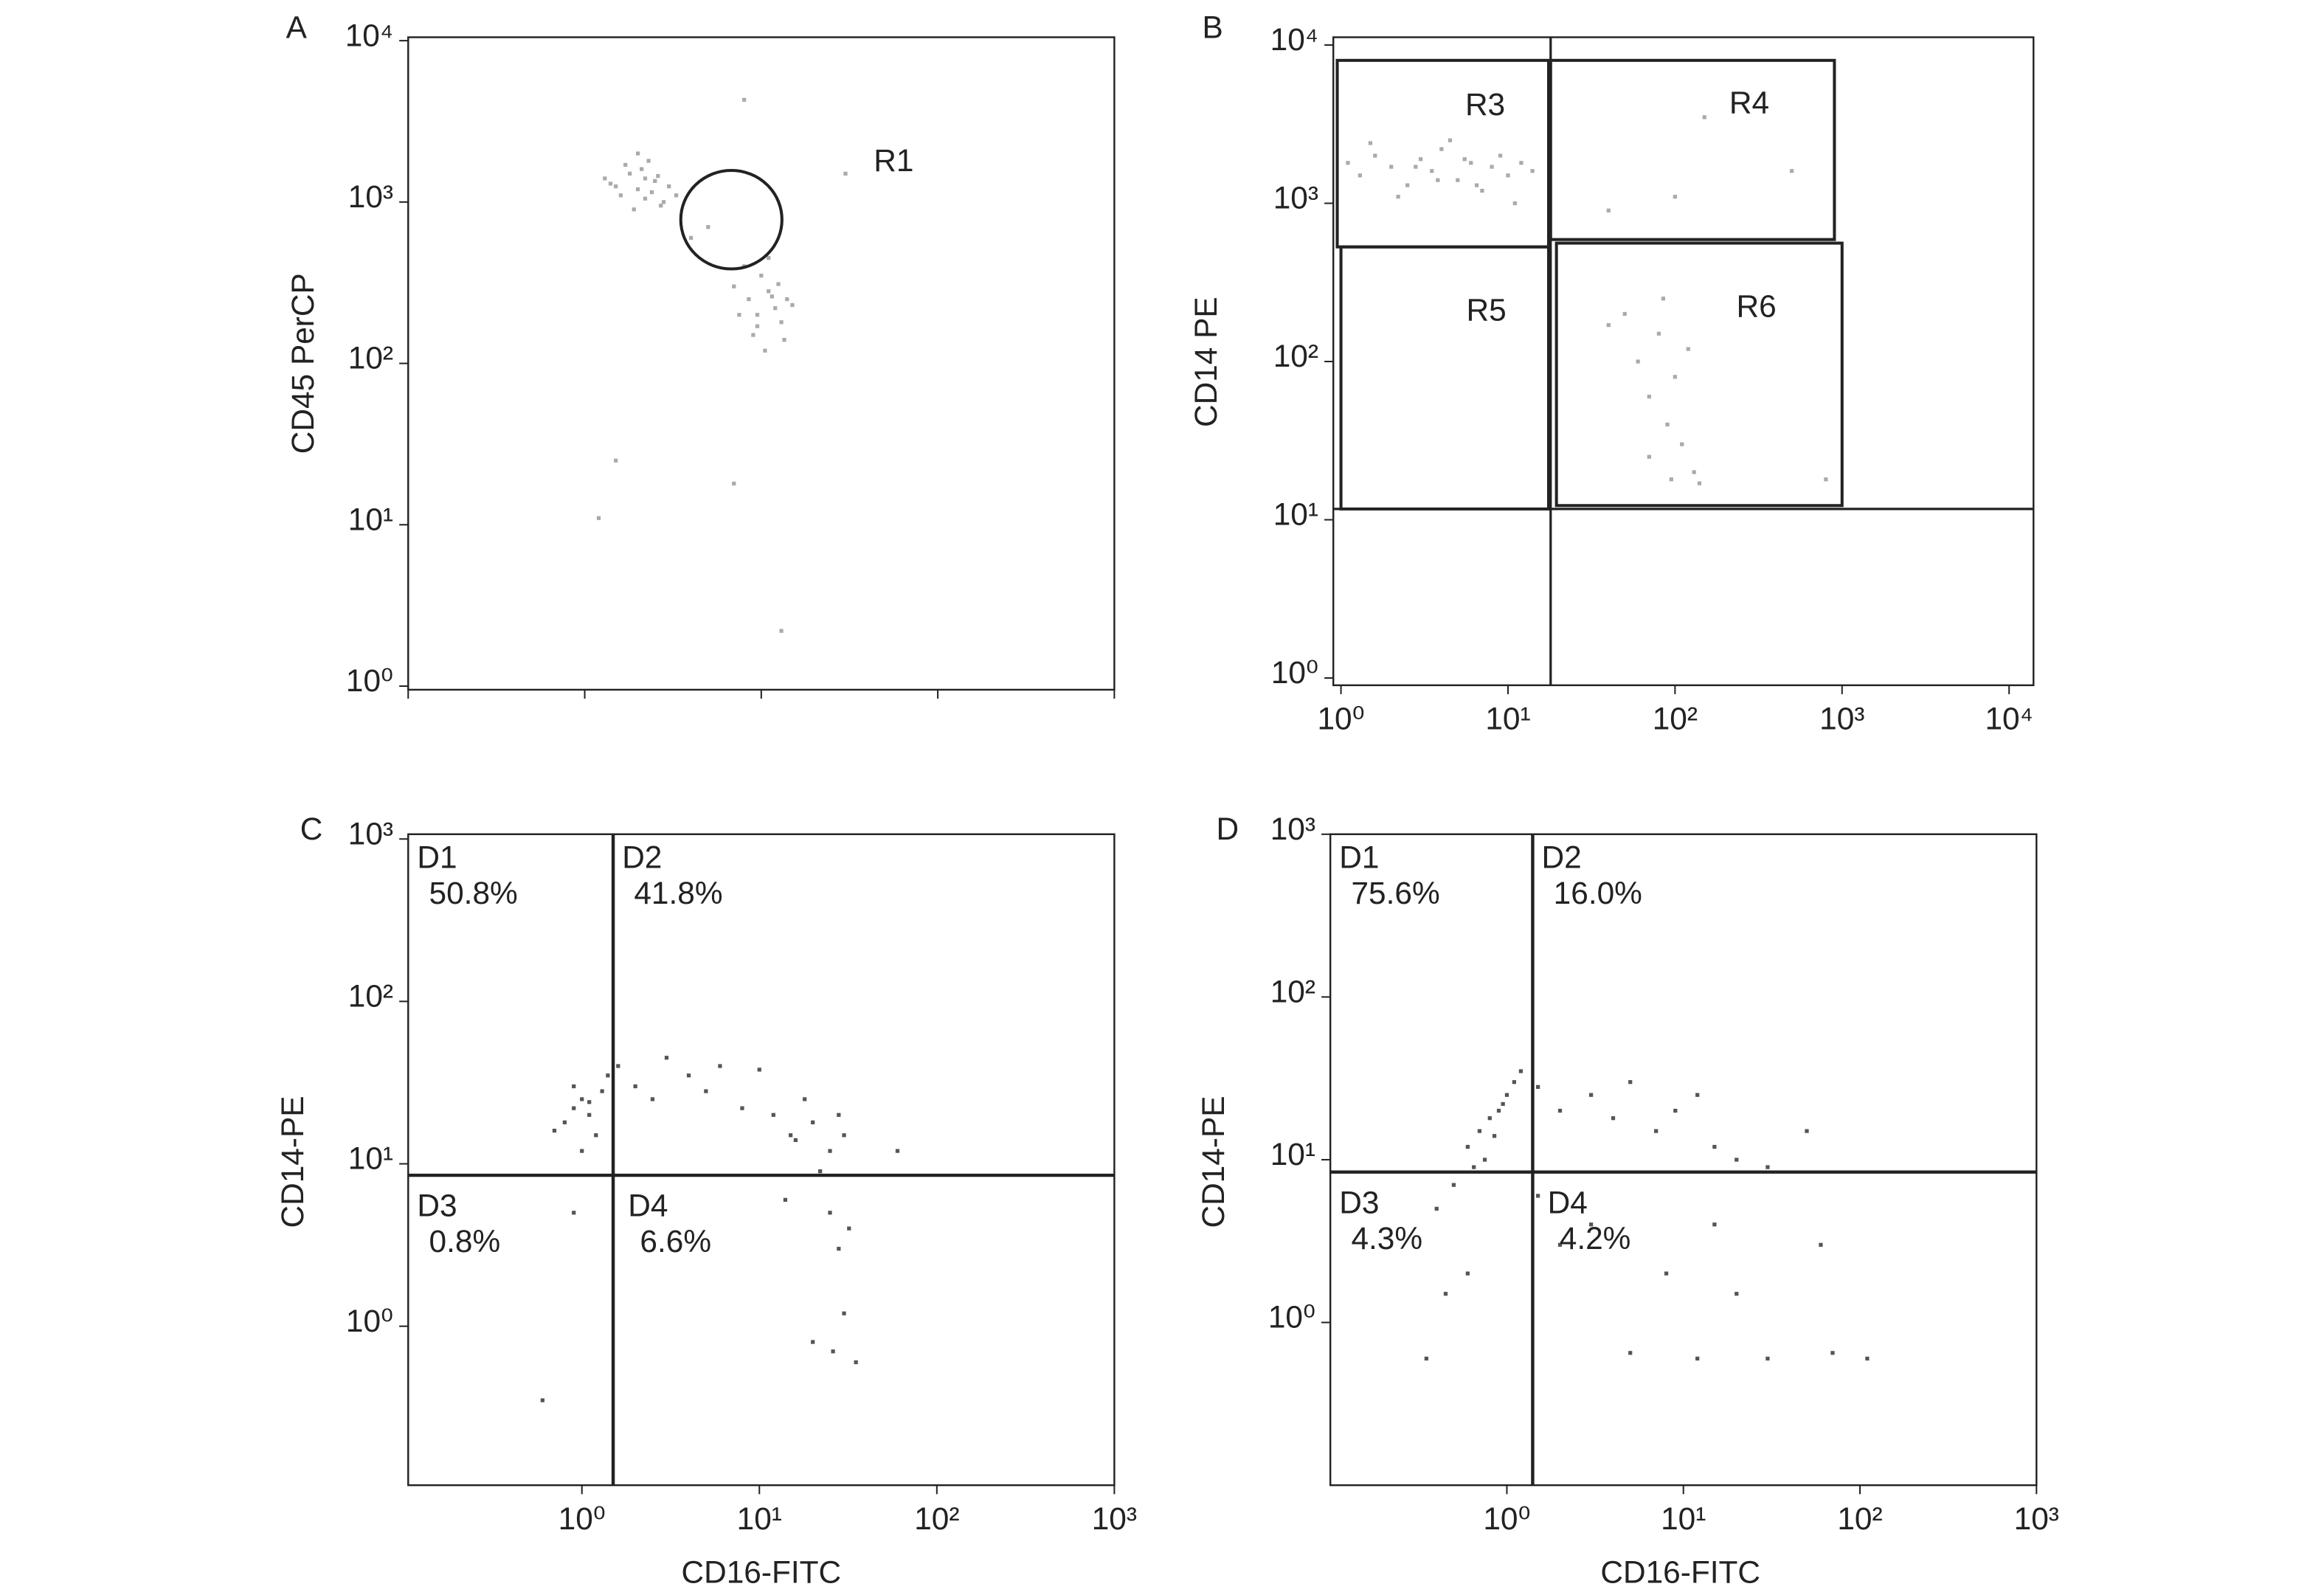  I want to click on quadrant-percent: 41.8%, so click(678, 893).